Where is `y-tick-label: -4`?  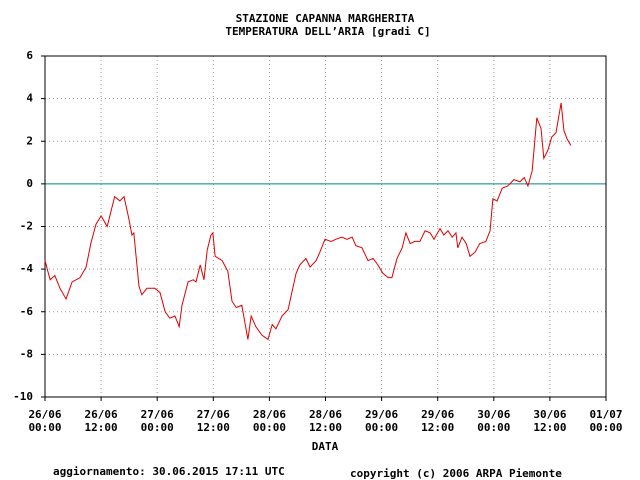
y-tick-label: -4 is located at coordinates (27, 268).